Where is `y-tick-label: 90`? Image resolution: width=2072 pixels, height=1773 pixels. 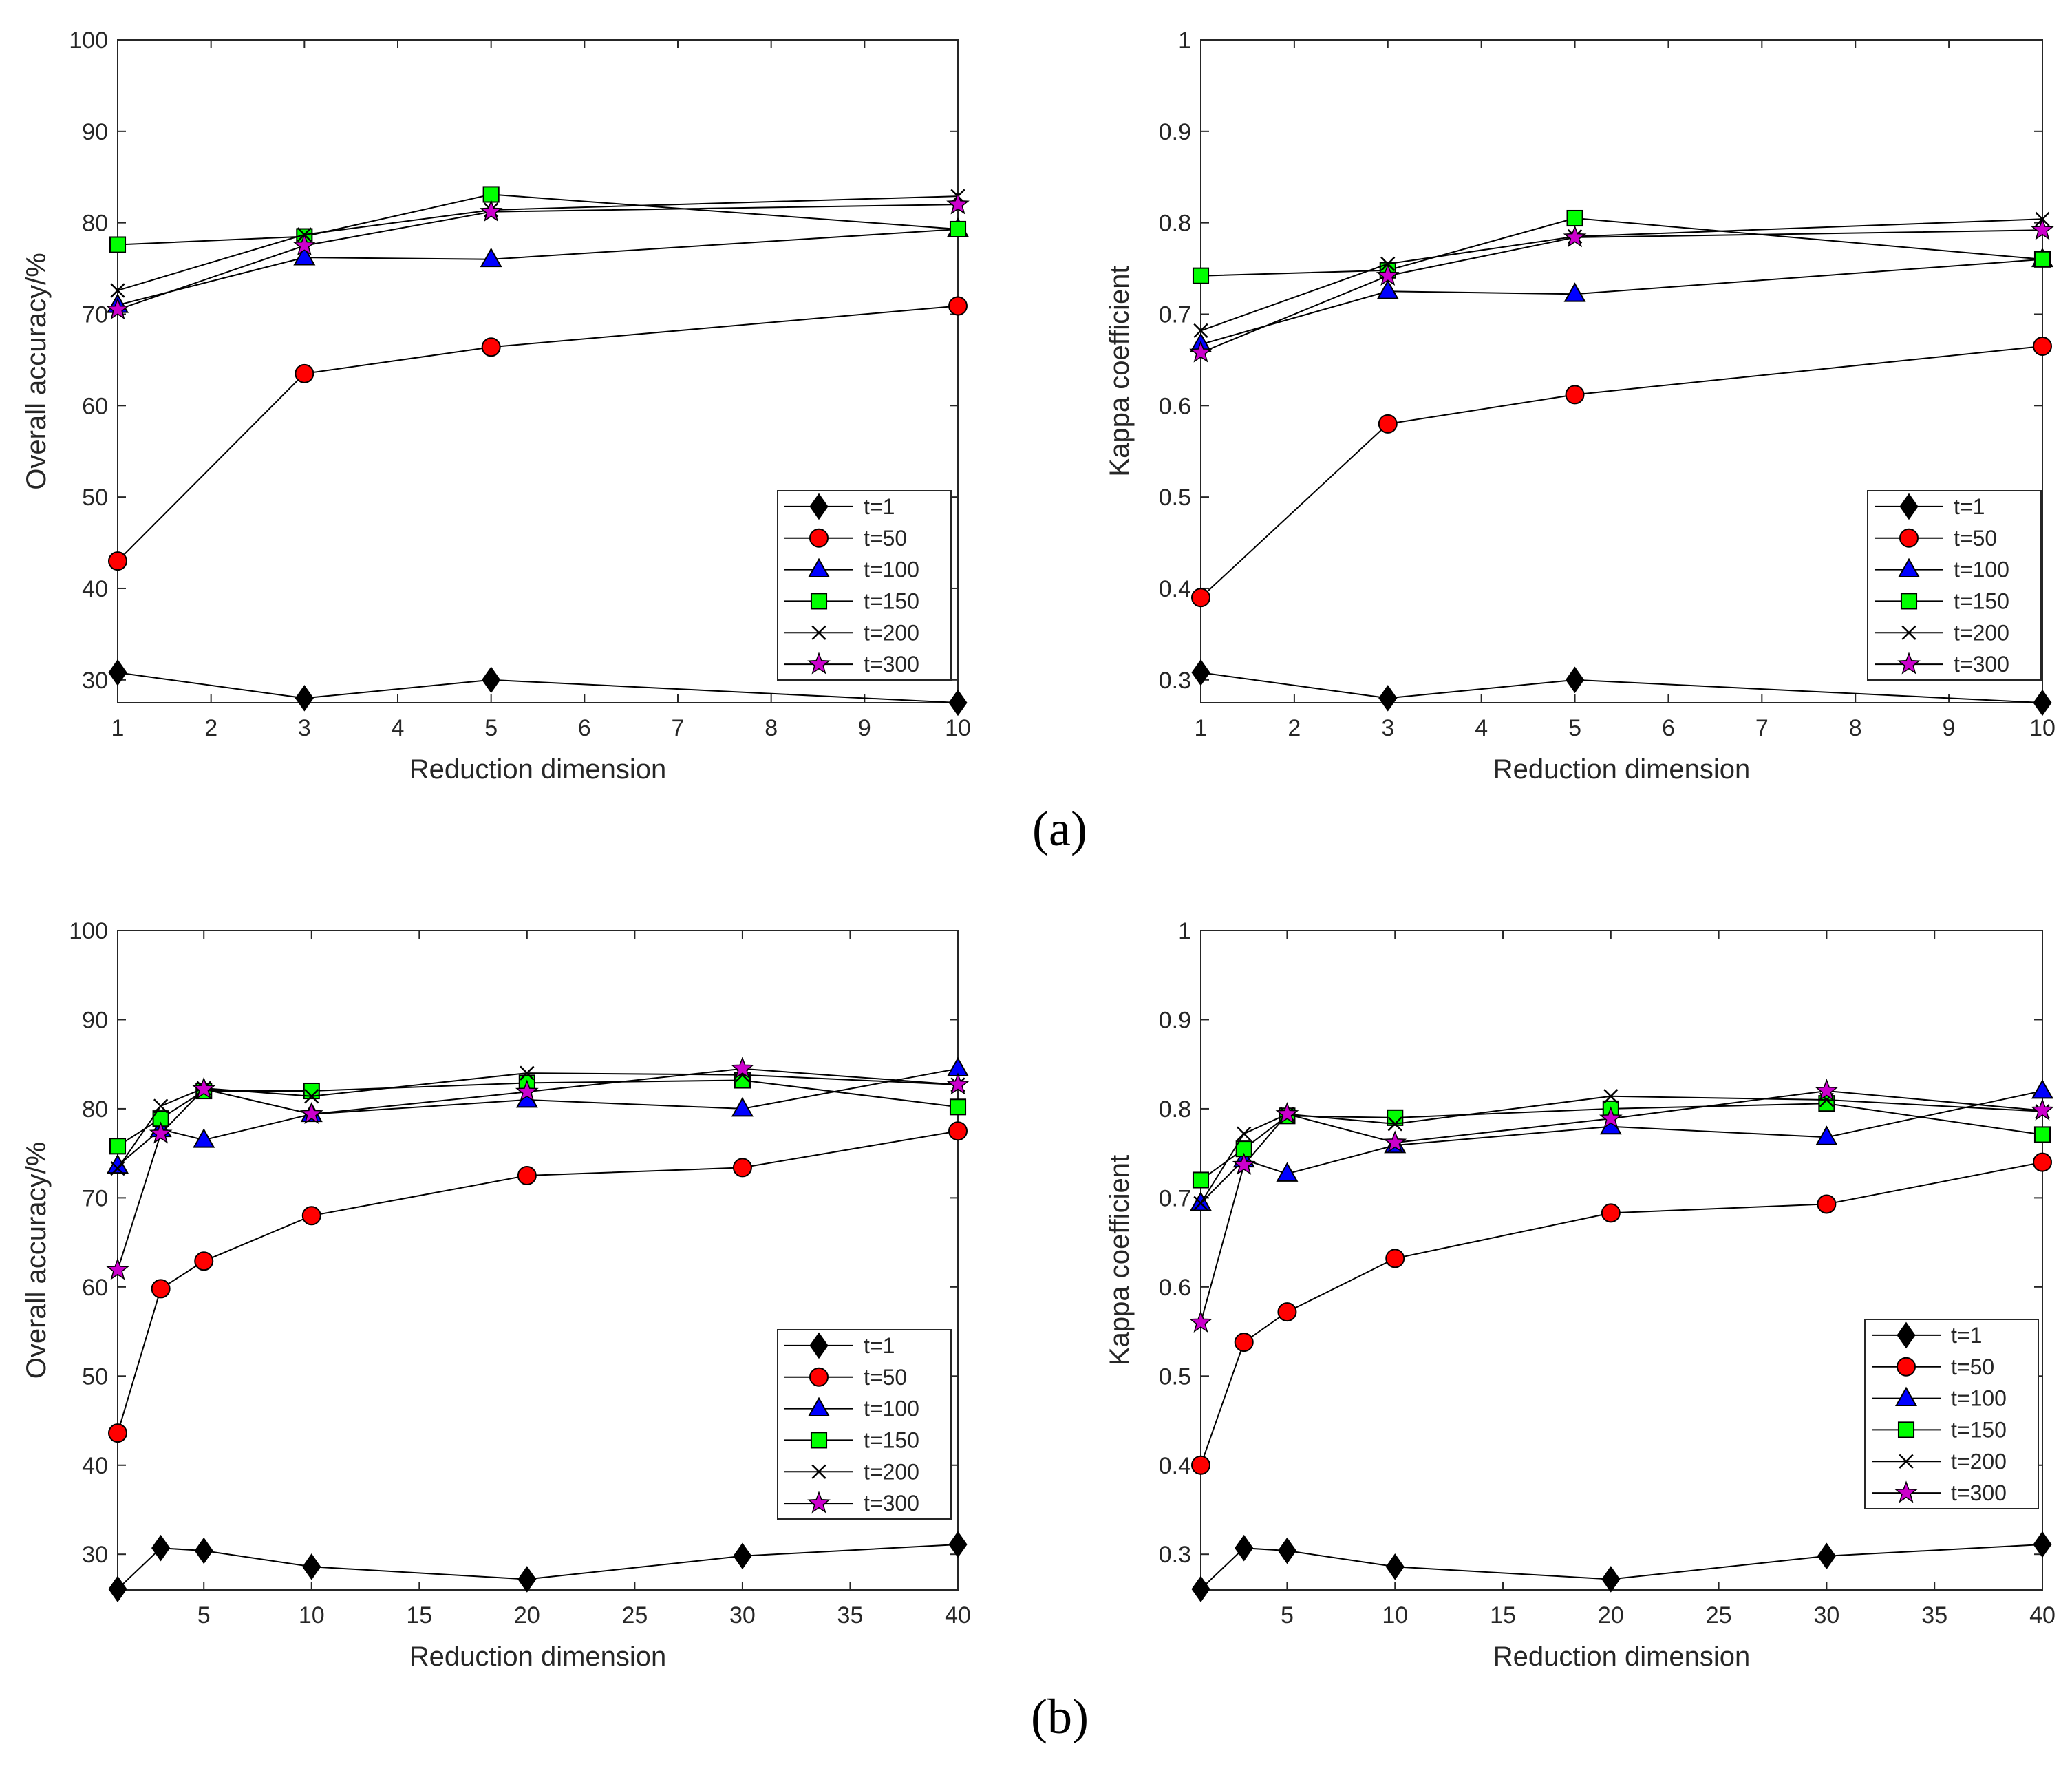 y-tick-label: 90 is located at coordinates (95, 132).